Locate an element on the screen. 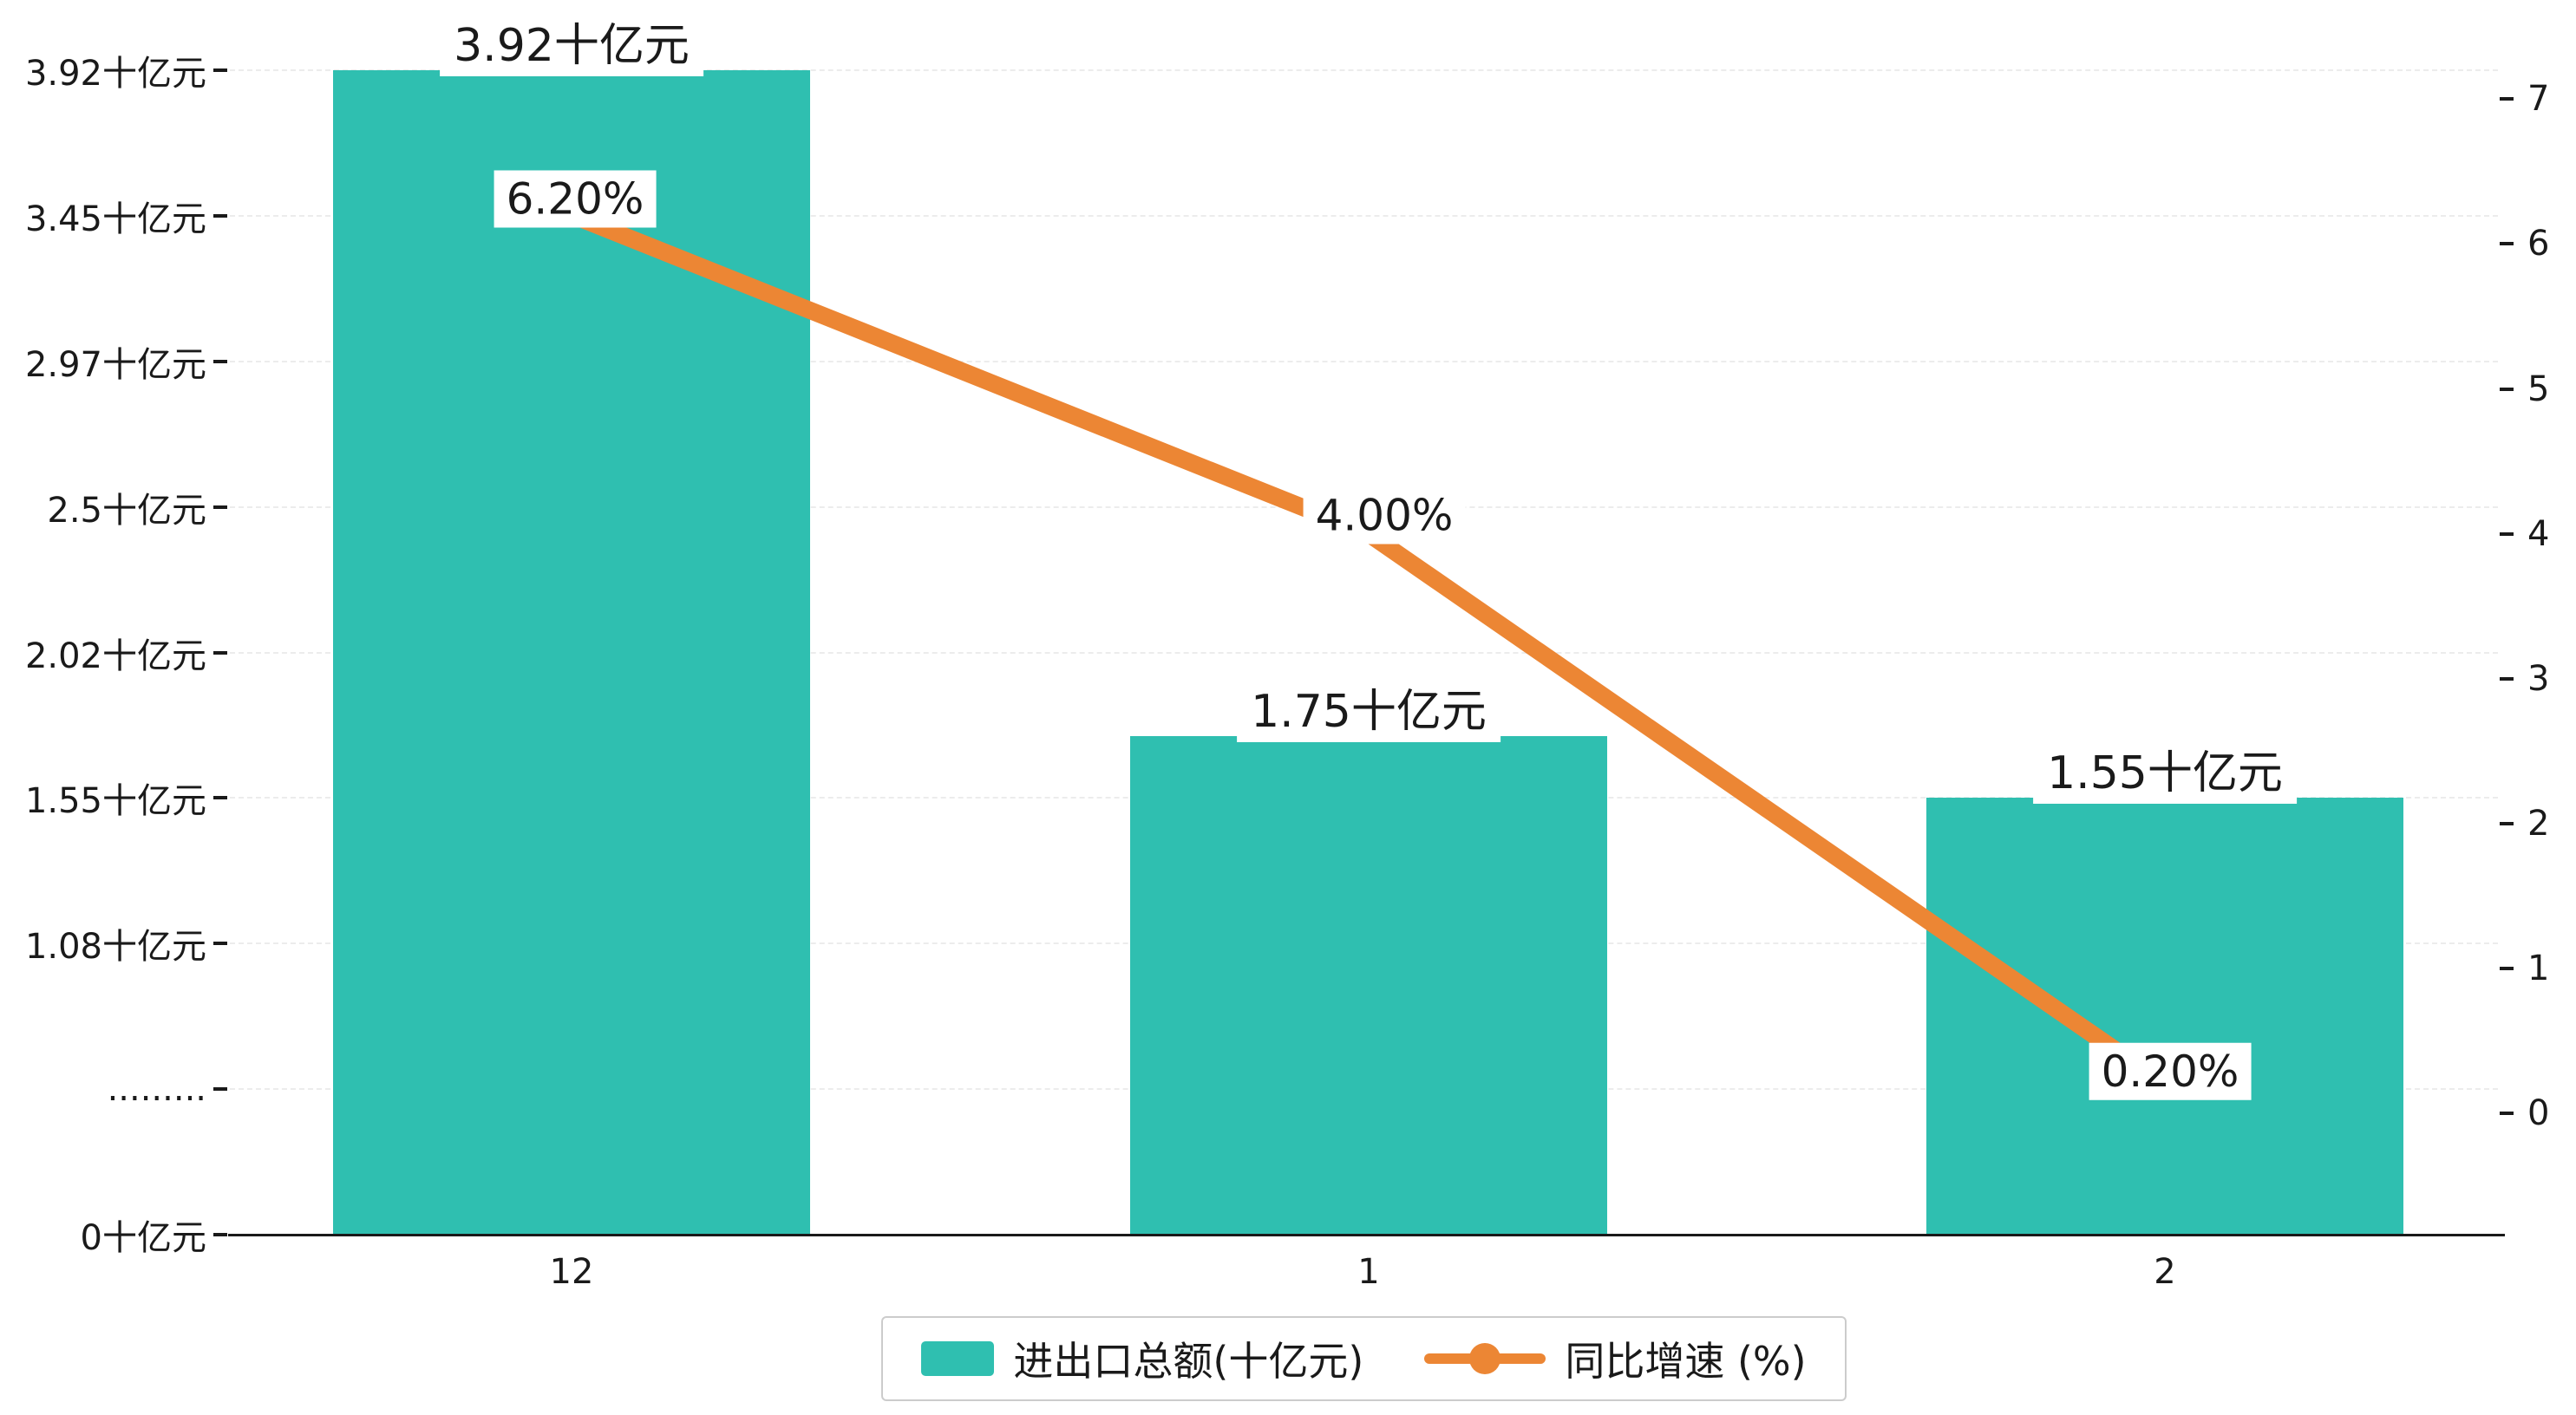  right-axis-tick-label: 2 is located at coordinates (2538, 823).